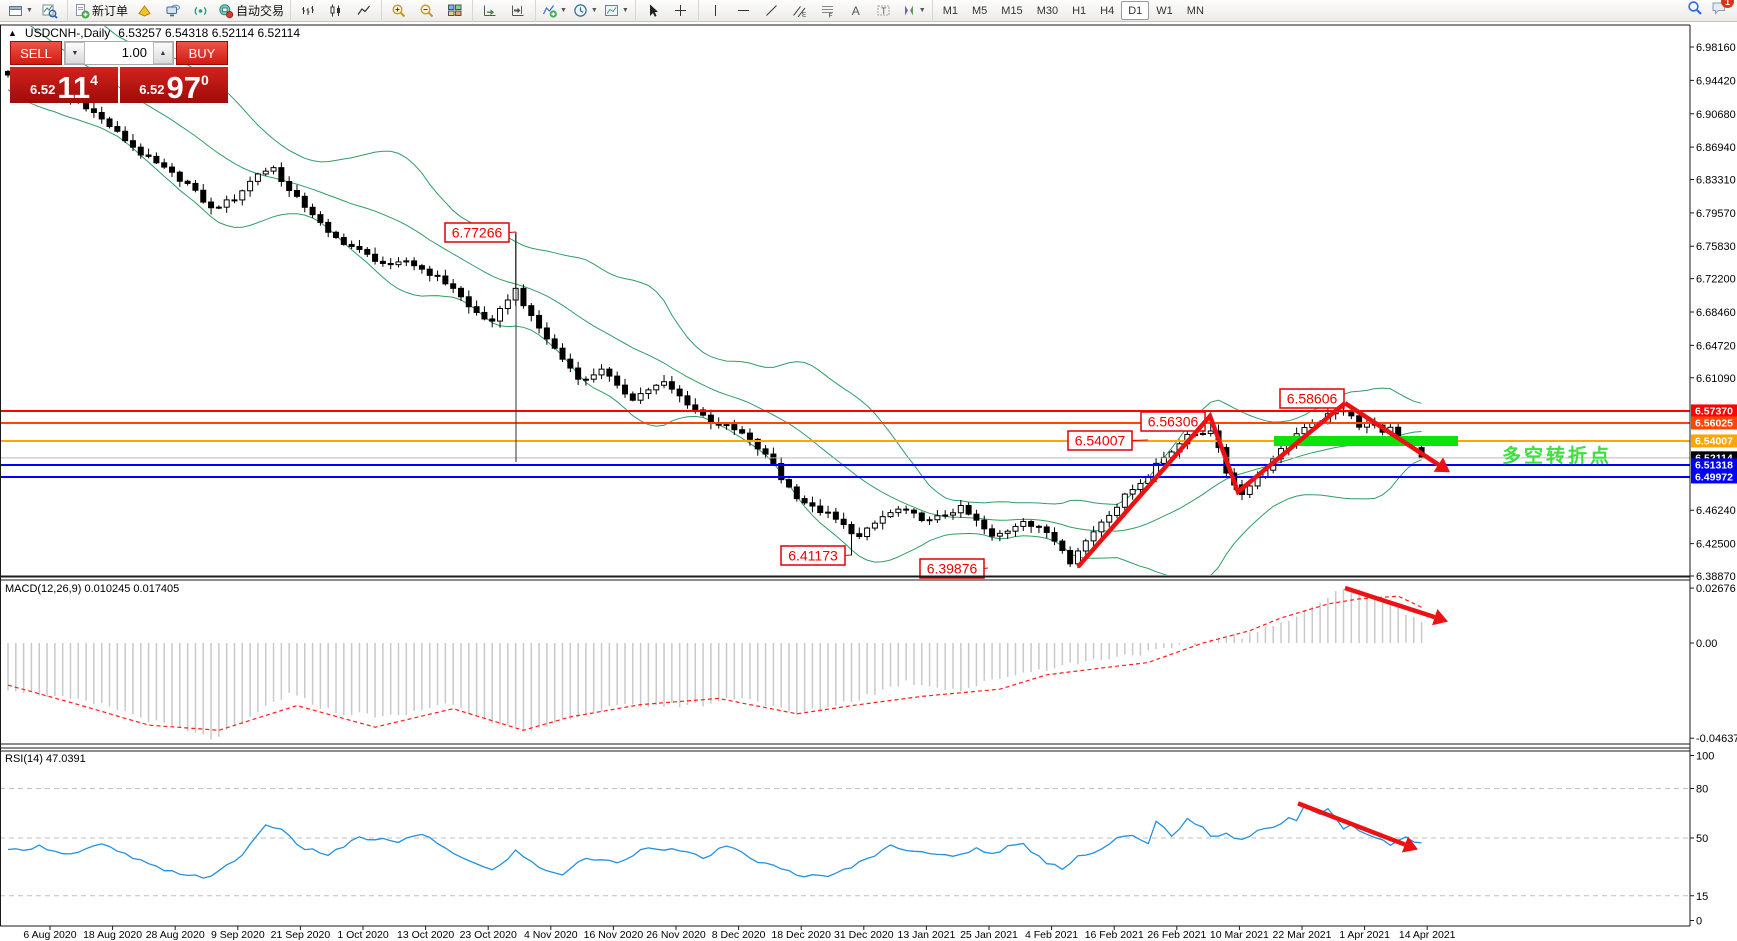 This screenshot has width=1737, height=941. Describe the element at coordinates (12, 33) in the screenshot. I see `one-click-collapse-icon: ▲` at that location.